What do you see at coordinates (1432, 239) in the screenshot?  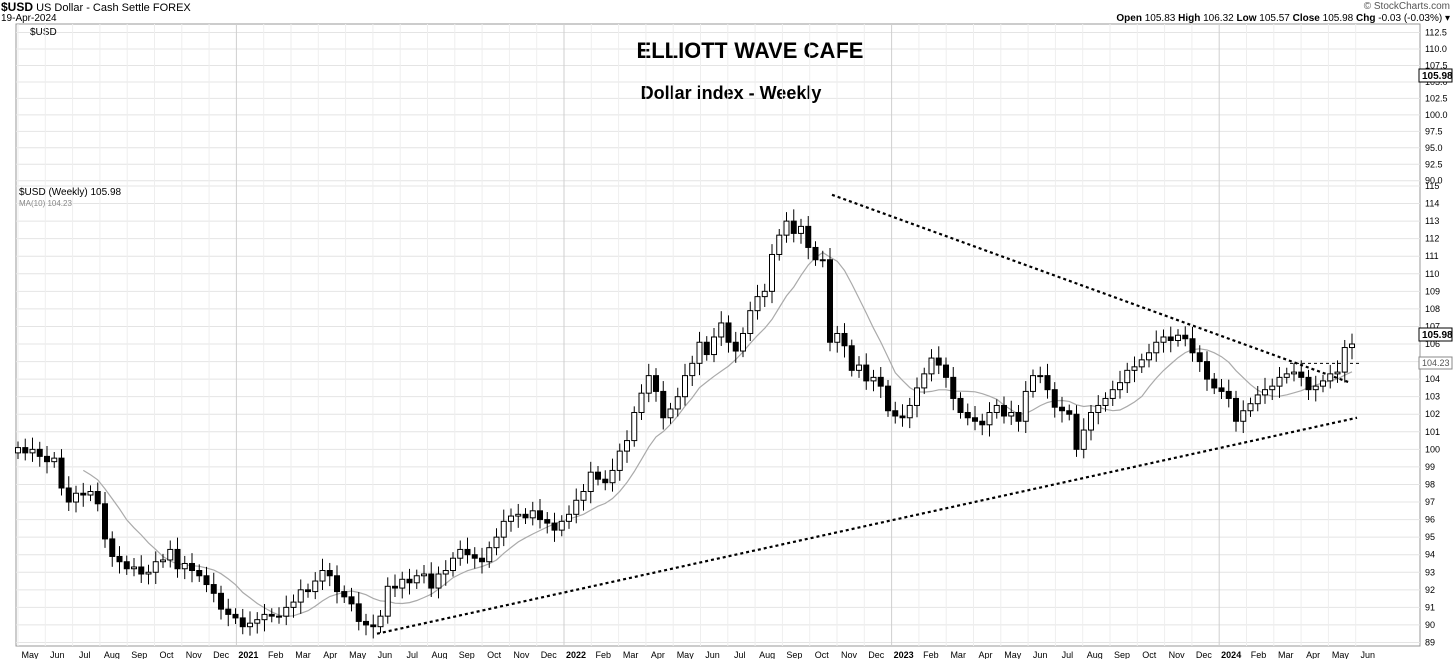 I see `main-y-tick-label: 112` at bounding box center [1432, 239].